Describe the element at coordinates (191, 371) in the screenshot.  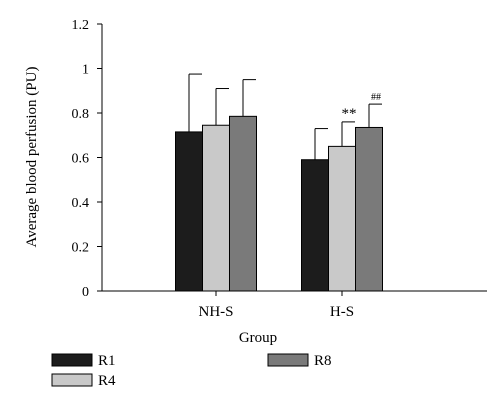
I see `legend: R1 R4 R8` at that location.